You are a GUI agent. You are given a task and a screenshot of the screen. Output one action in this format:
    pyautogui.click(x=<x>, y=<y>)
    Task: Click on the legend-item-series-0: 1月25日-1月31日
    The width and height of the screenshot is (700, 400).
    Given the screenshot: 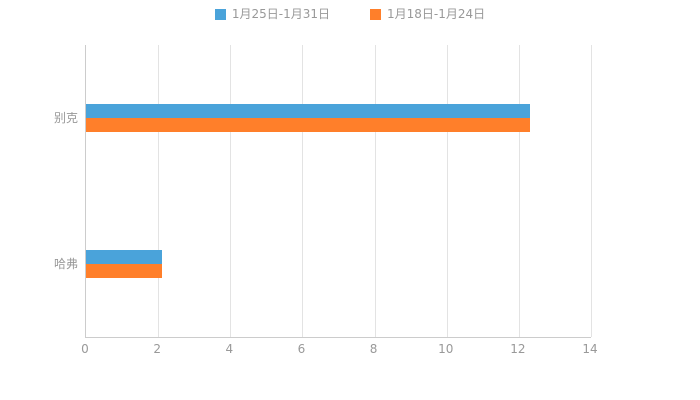 What is the action you would take?
    pyautogui.click(x=272, y=14)
    